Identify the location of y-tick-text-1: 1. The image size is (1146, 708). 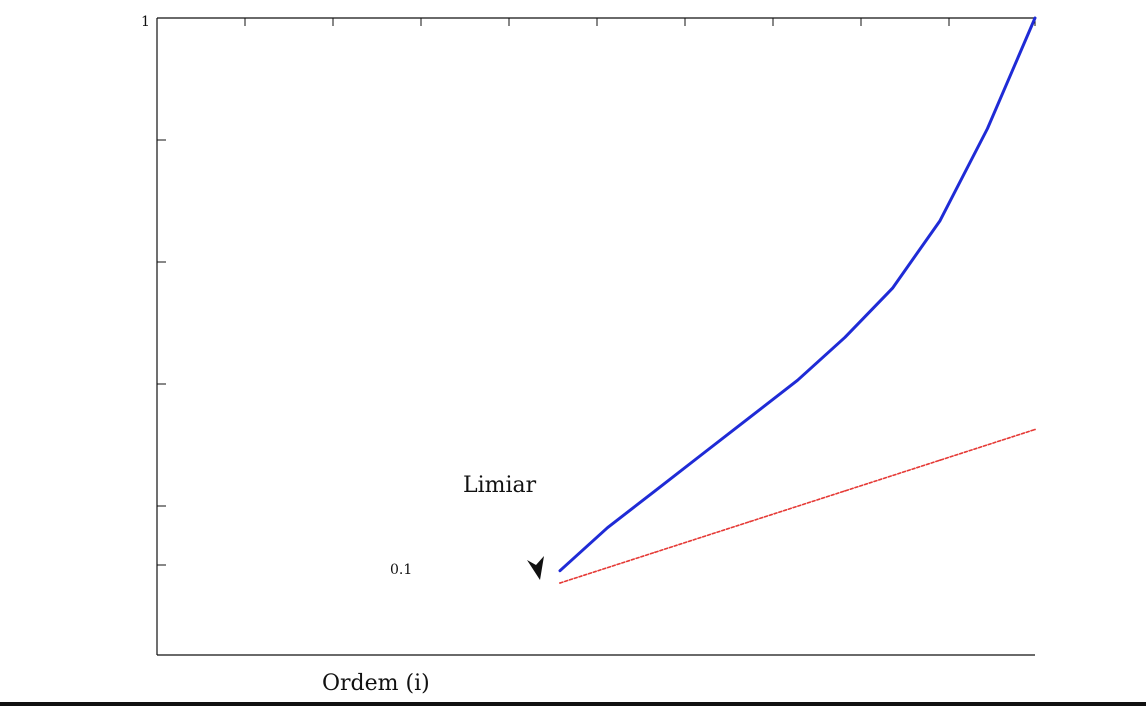
(145, 22).